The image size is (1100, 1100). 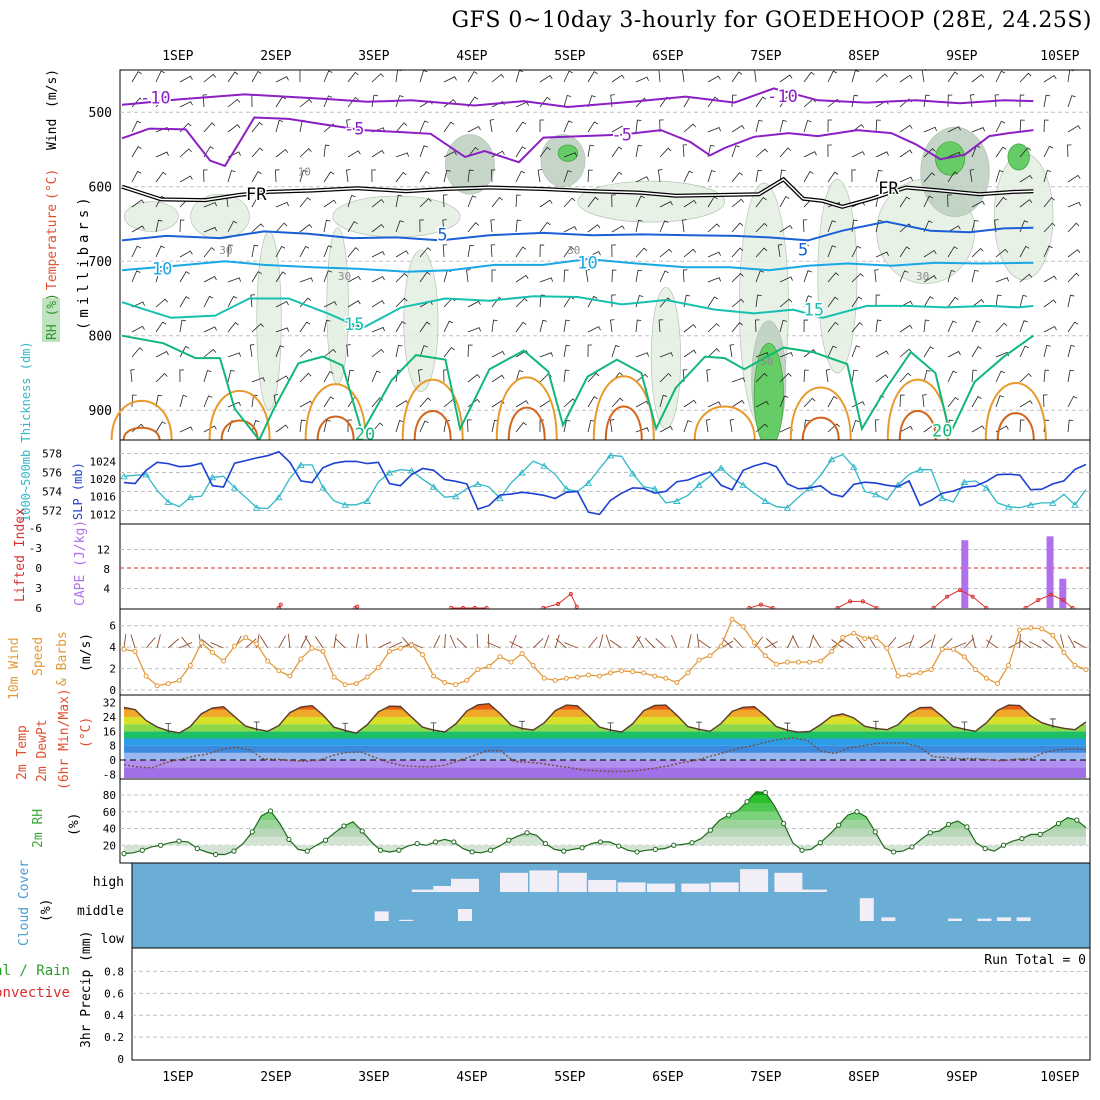 What do you see at coordinates (782, 97) in the screenshot?
I see `isotherm-label: -10` at bounding box center [782, 97].